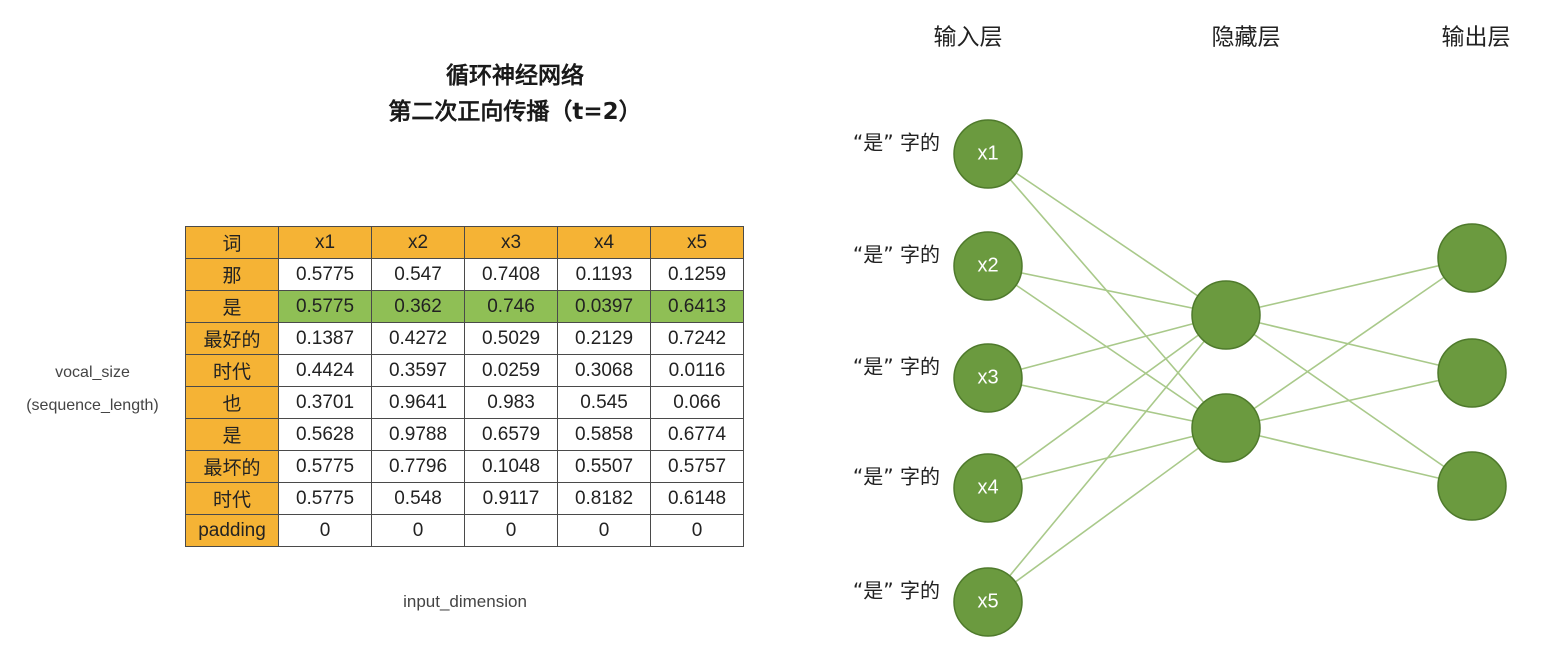 This screenshot has height=653, width=1544. What do you see at coordinates (1476, 38) in the screenshot?
I see `layer-title: 输出层` at bounding box center [1476, 38].